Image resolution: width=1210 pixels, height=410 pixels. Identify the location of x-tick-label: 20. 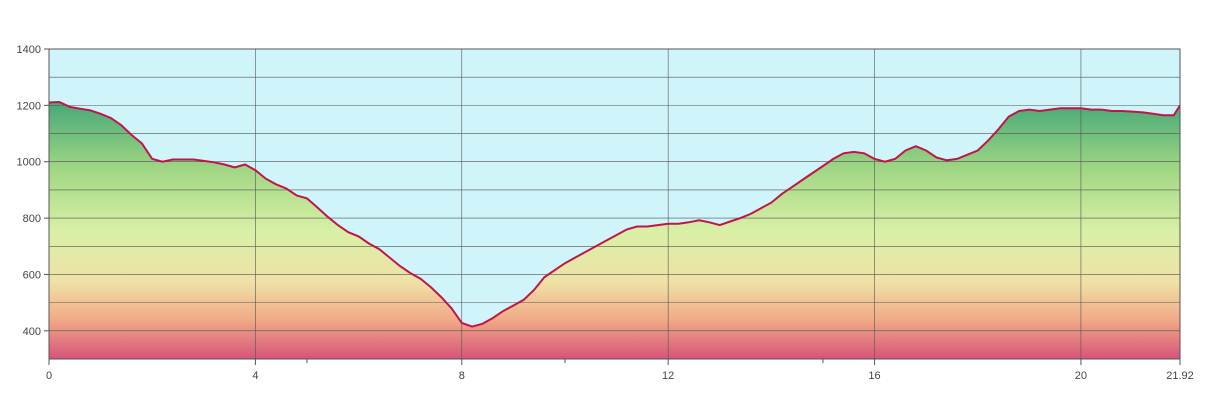
(1081, 376).